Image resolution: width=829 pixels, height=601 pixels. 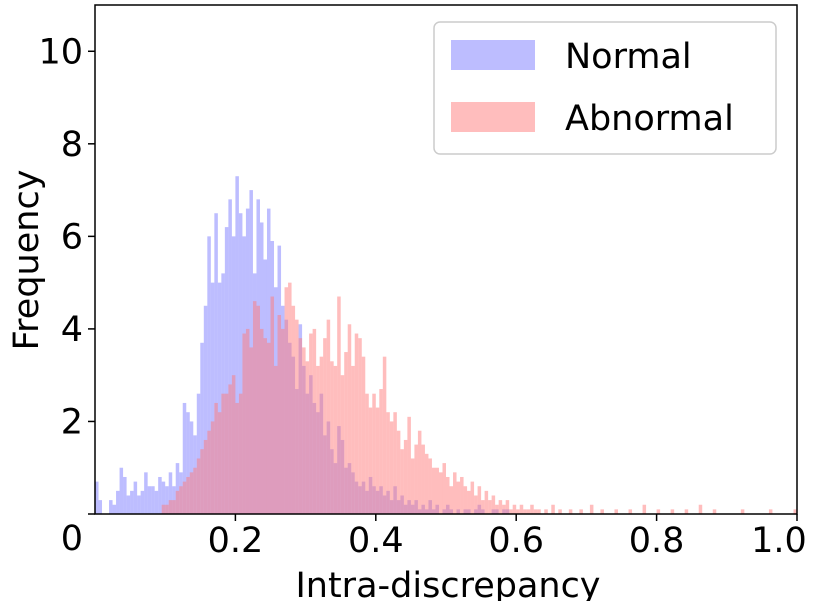 I want to click on y-tick-label-0: 0, so click(x=72, y=539).